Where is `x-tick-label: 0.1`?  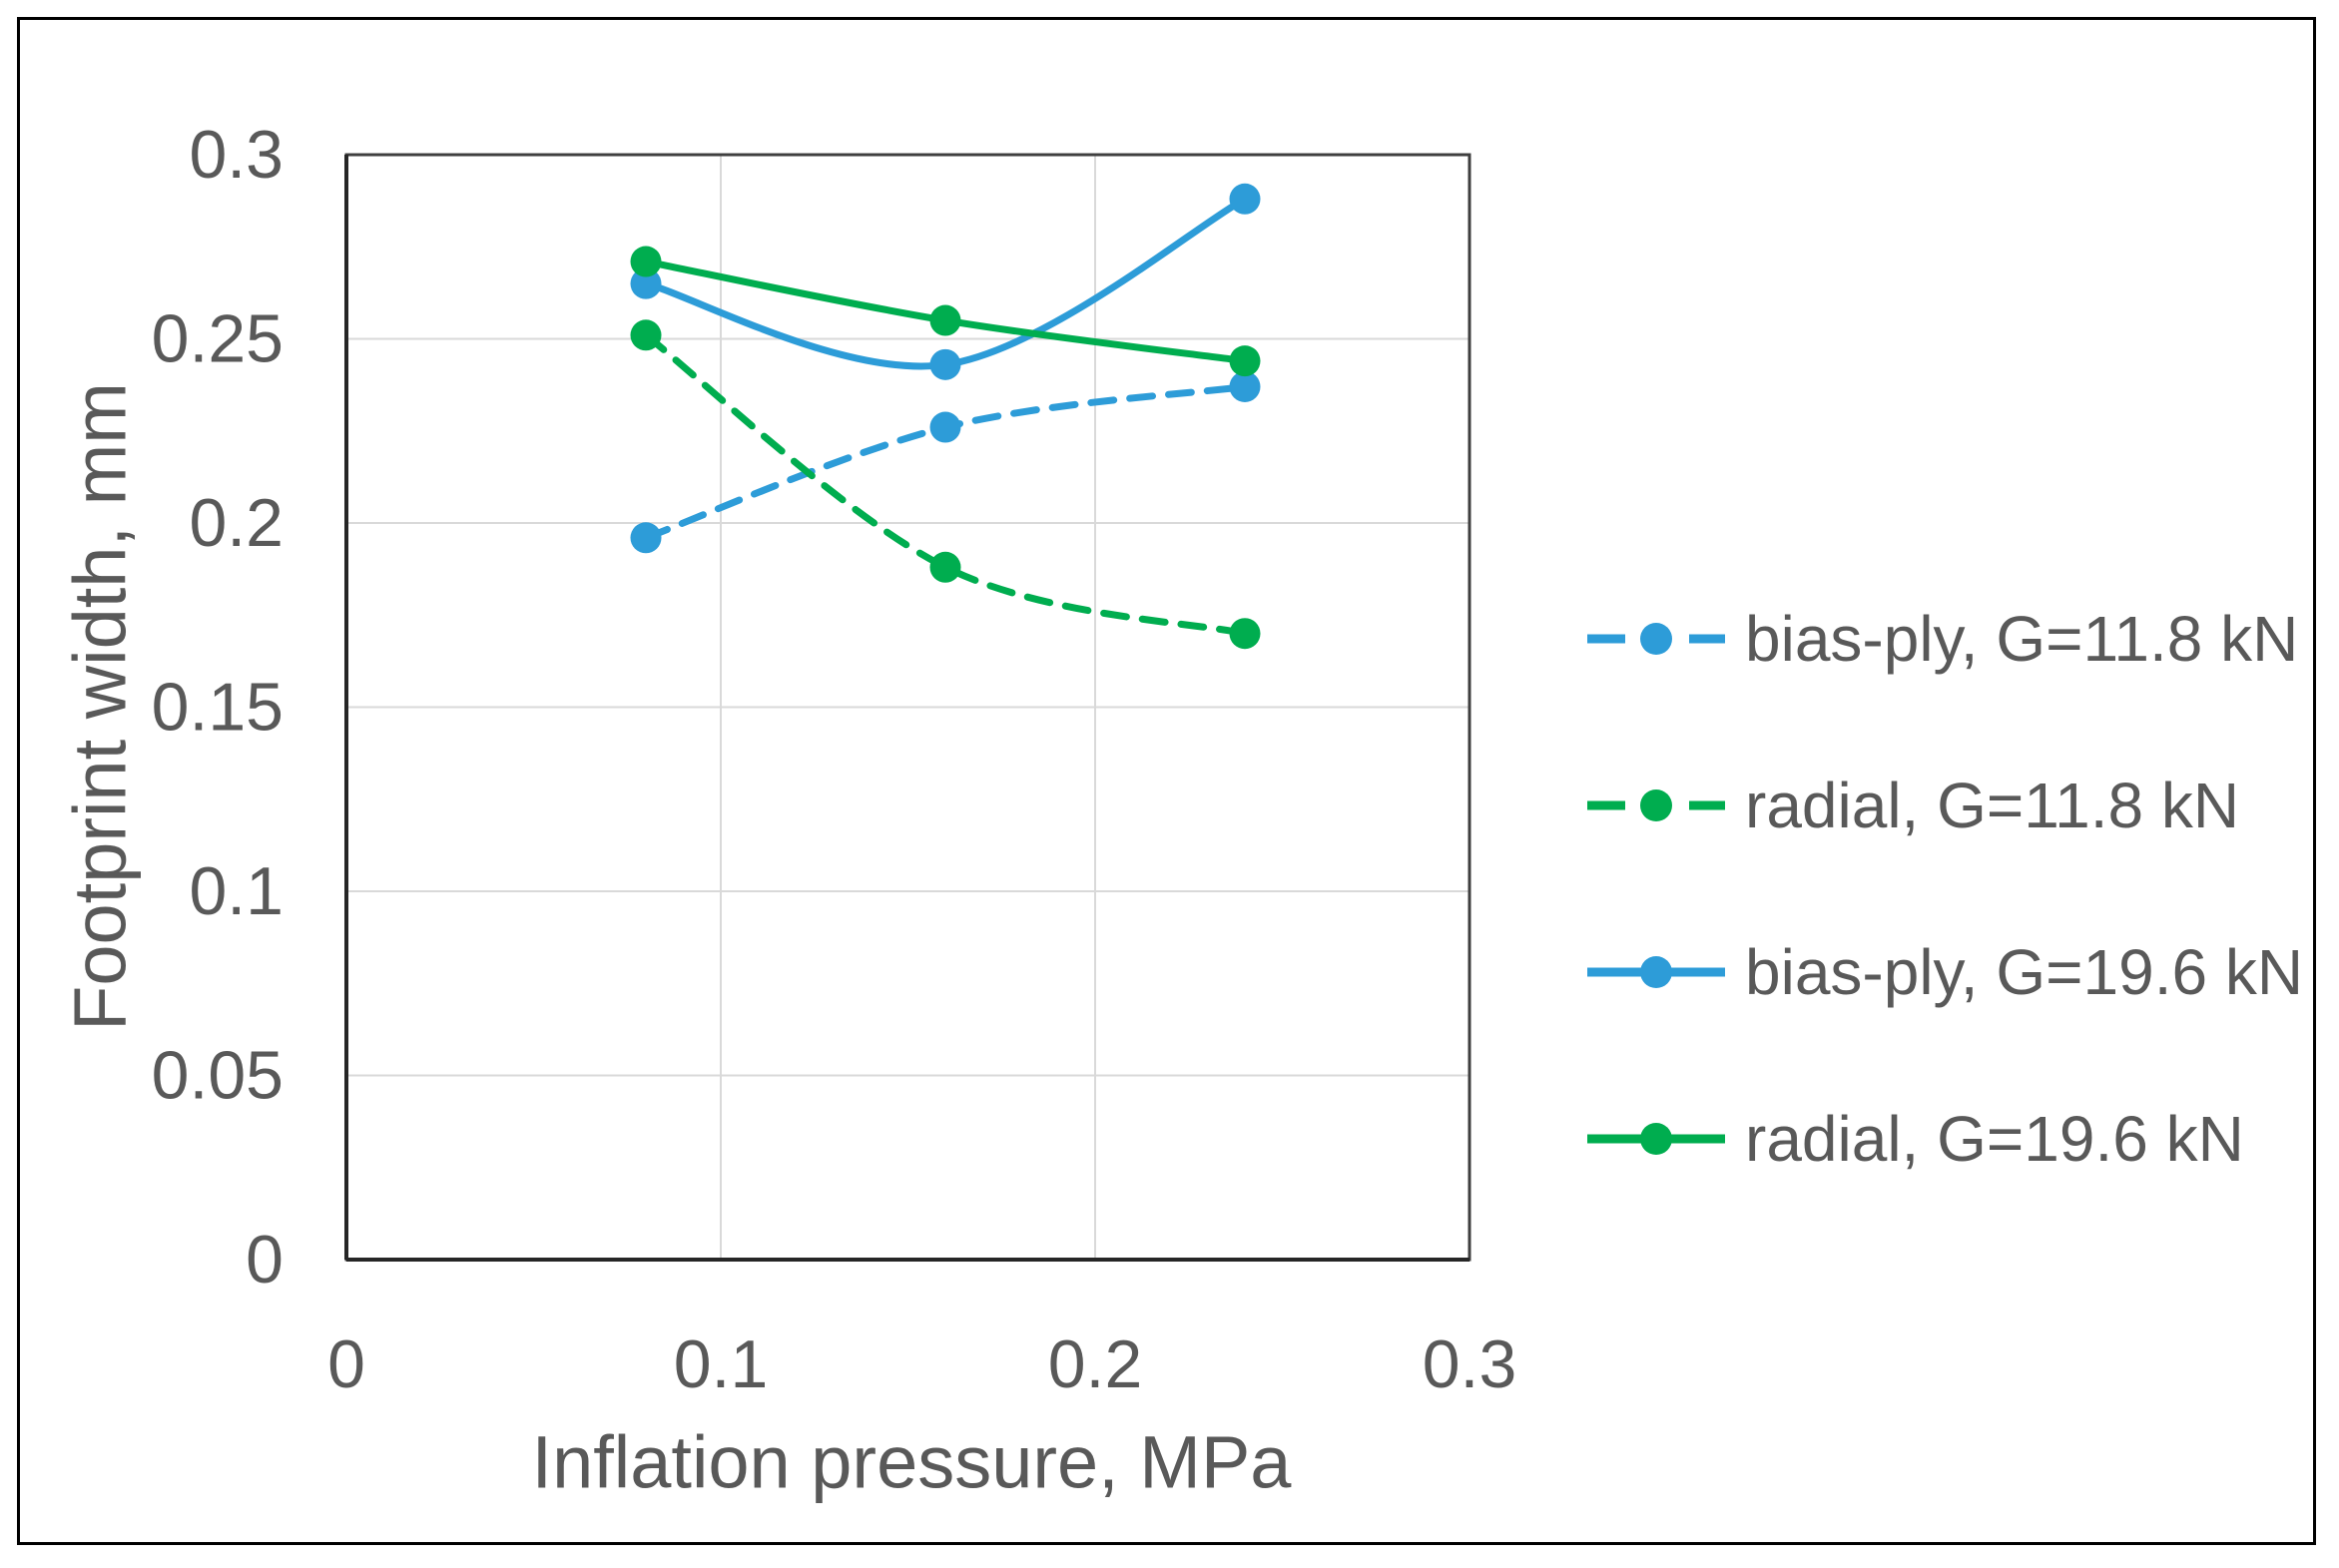
x-tick-label: 0.1 is located at coordinates (722, 1364).